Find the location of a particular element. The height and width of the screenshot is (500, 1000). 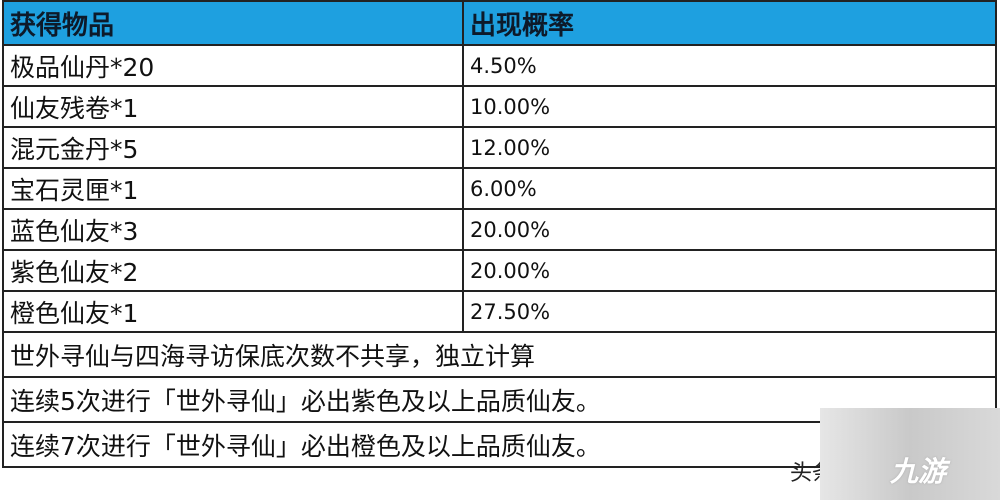

table-row: 橙色仙友*1 27.50% is located at coordinates (499, 311).